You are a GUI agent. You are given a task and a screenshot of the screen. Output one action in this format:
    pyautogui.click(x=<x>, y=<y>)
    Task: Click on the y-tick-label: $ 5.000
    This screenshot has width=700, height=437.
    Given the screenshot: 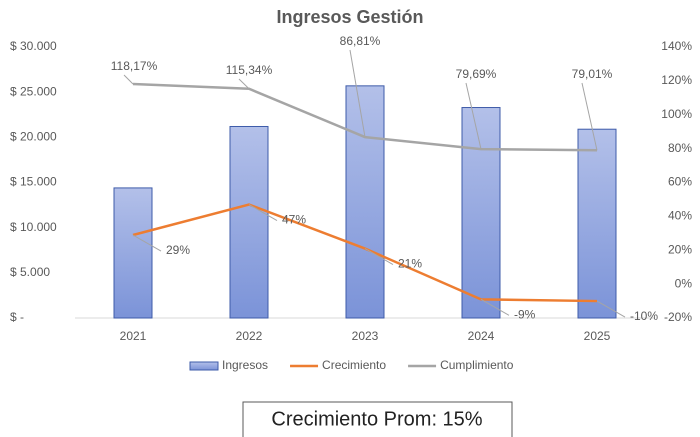 What is the action you would take?
    pyautogui.click(x=30, y=272)
    